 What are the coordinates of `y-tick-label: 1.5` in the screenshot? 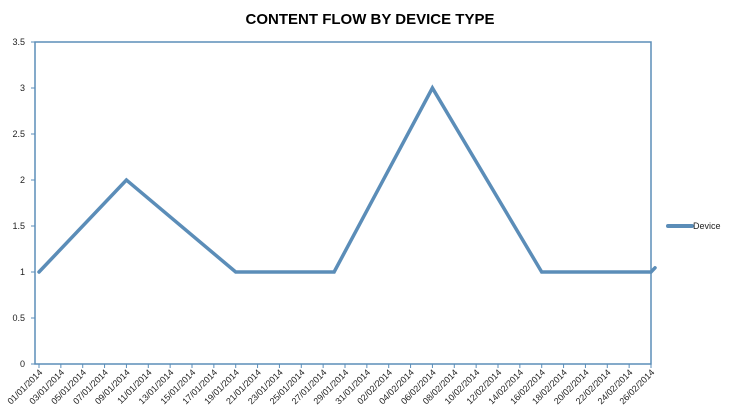 It's located at (18, 226).